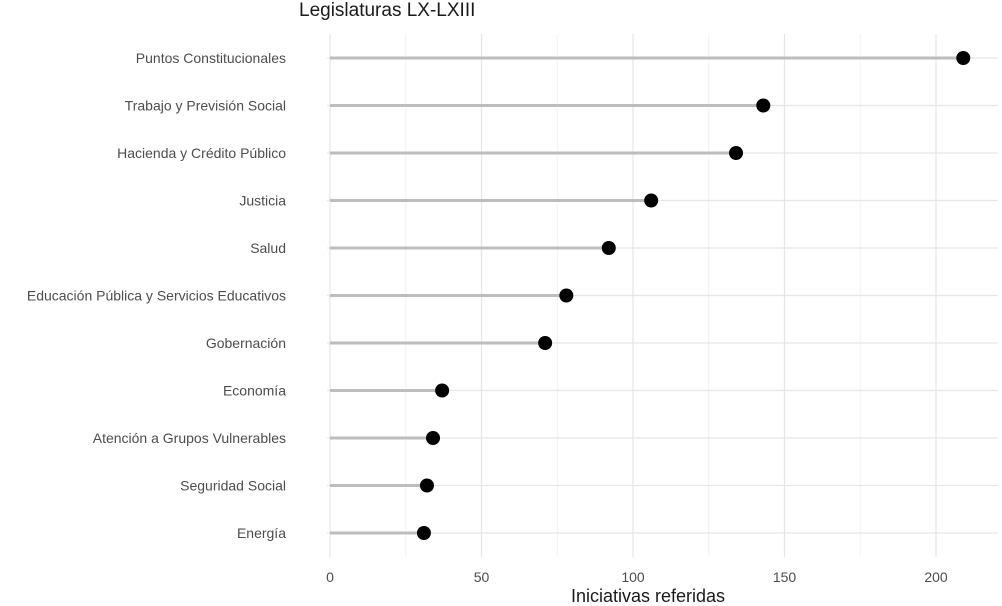  Describe the element at coordinates (233, 486) in the screenshot. I see `category-label: Seguridad Social` at that location.